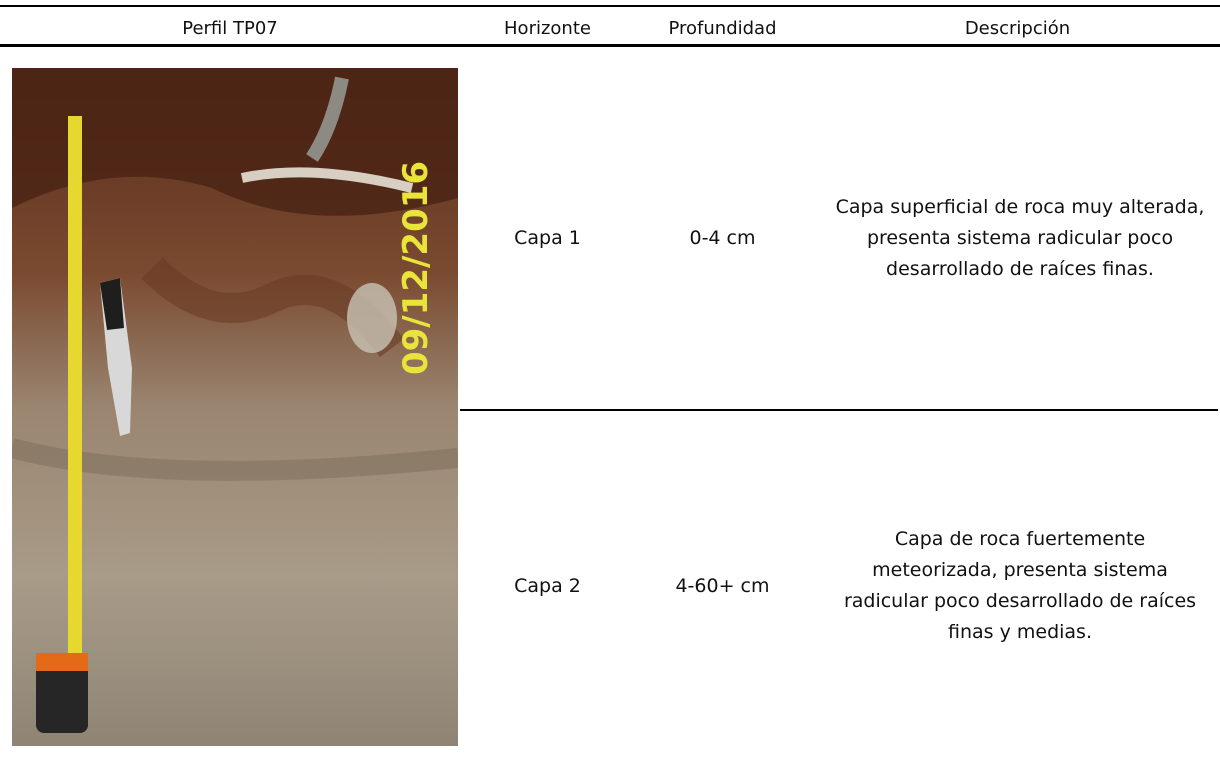  What do you see at coordinates (547, 585) in the screenshot?
I see `horizon-cell: Capa 2` at bounding box center [547, 585].